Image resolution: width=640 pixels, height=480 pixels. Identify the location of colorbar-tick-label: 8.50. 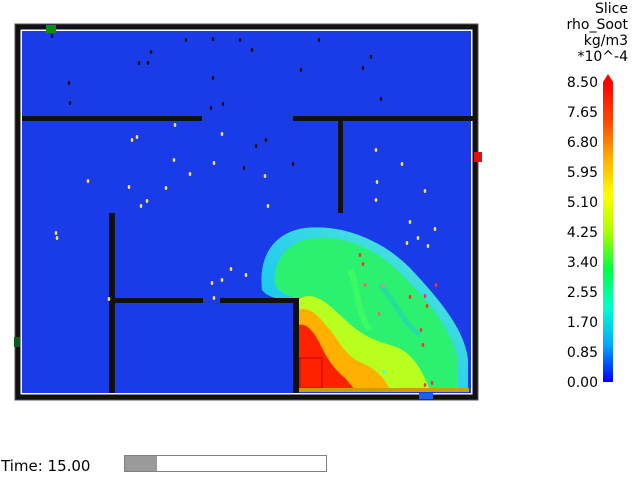
(582, 83).